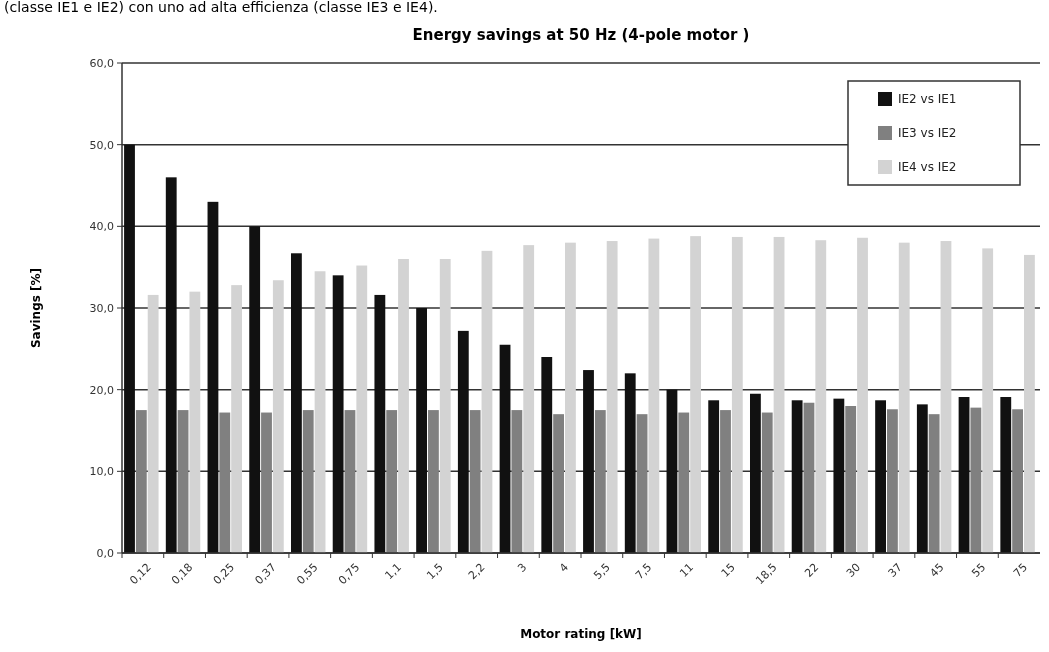 The width and height of the screenshot is (1049, 652). What do you see at coordinates (101, 227) in the screenshot?
I see `y-tick-label: 40,0` at bounding box center [101, 227].